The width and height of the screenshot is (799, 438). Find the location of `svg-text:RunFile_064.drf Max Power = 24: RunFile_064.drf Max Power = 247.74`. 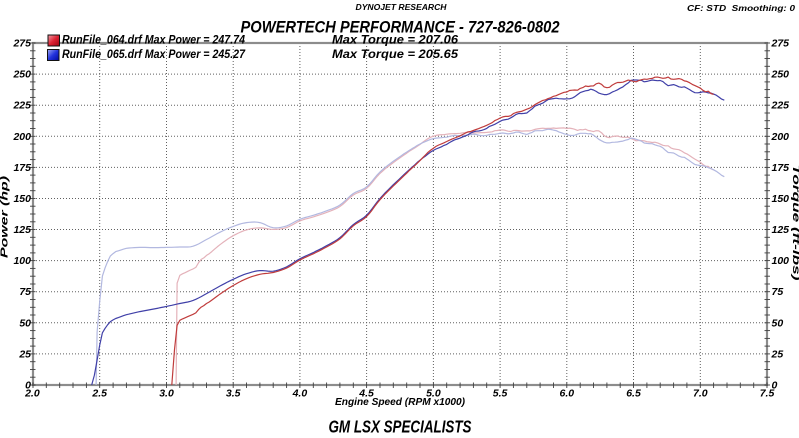

svg-text:RunFile_064.drf Max Power = 24: RunFile_064.drf Max Power = 247.74 is located at coordinates (153, 40).